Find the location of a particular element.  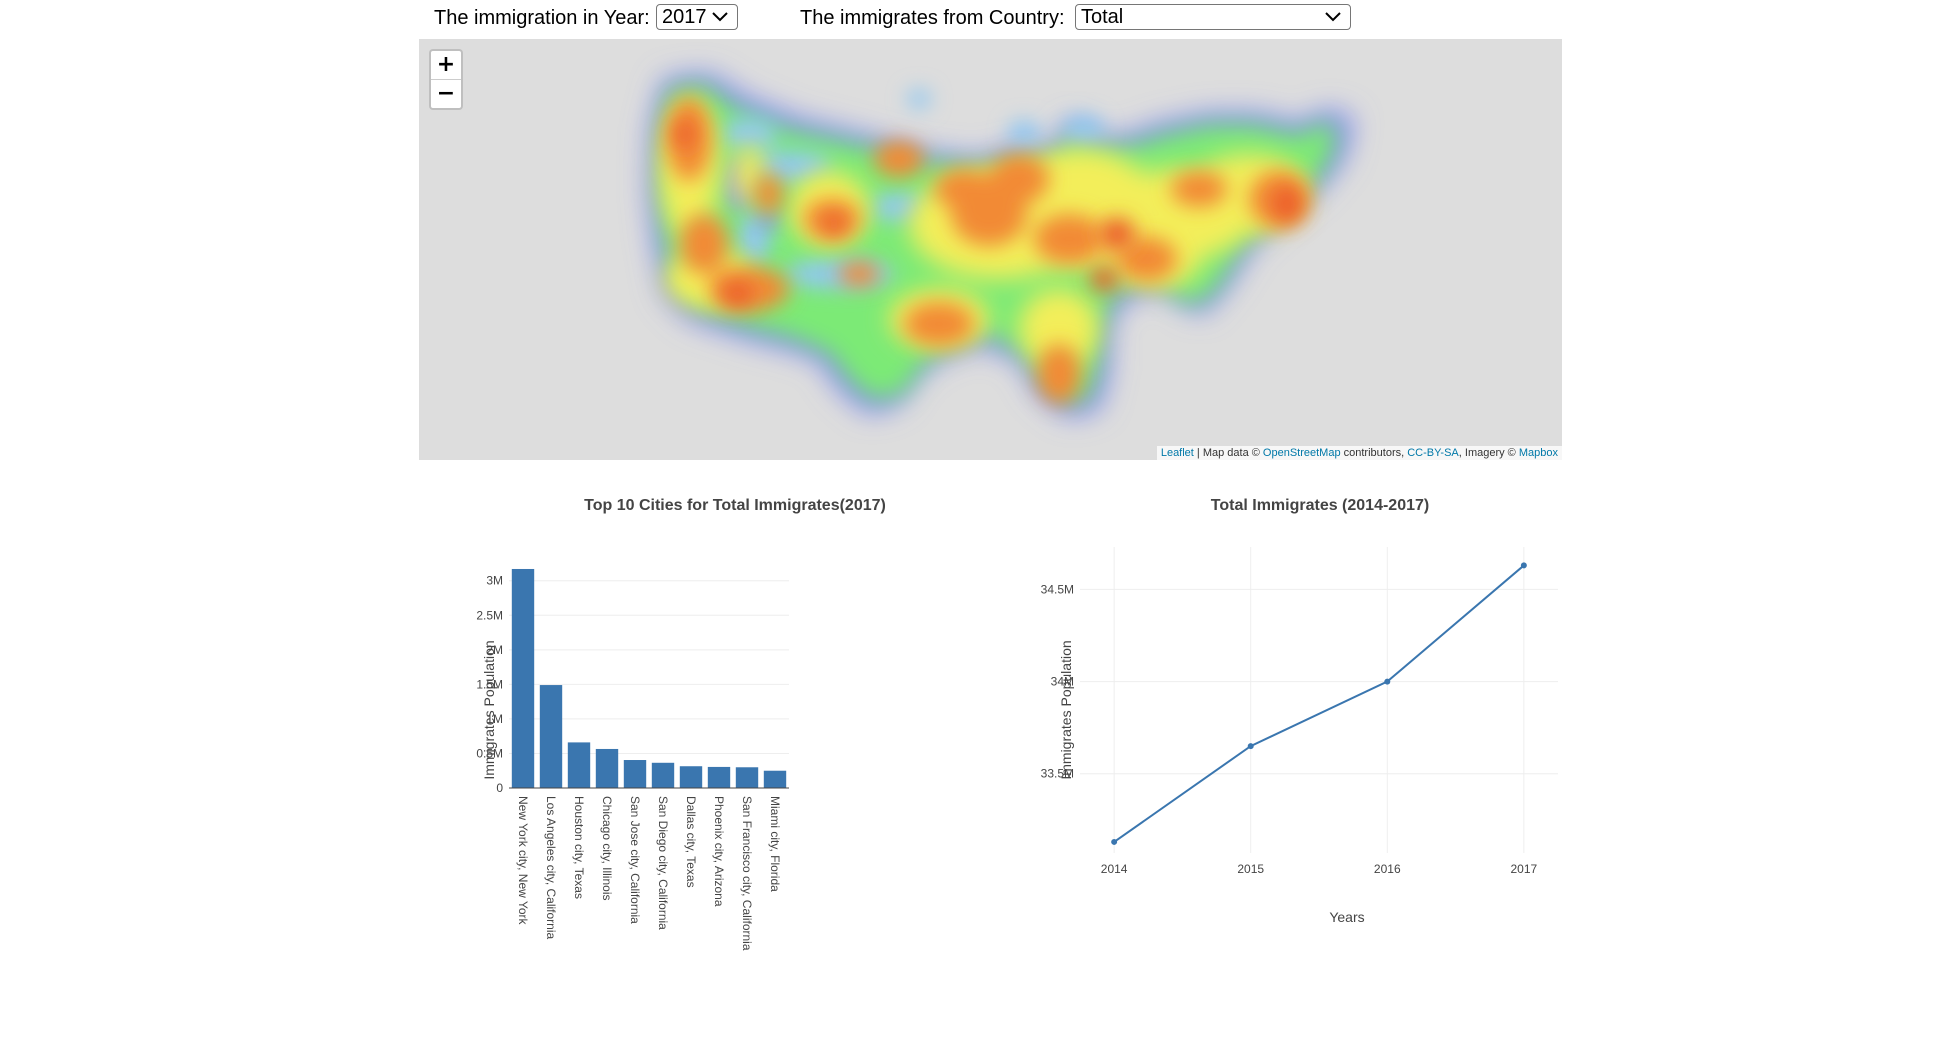

bar-y-tick-label: 1.5M is located at coordinates (489, 684).